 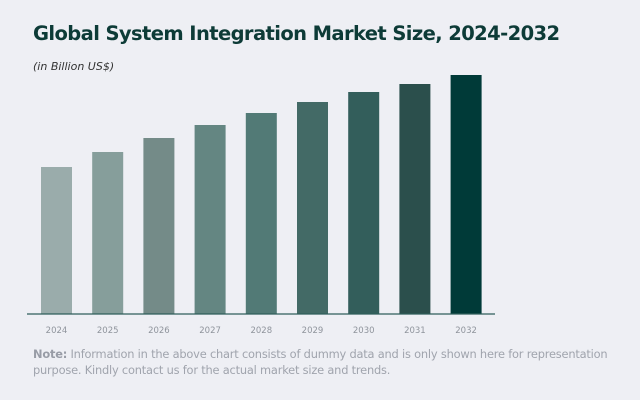 What do you see at coordinates (364, 203) in the screenshot?
I see `bar-2030` at bounding box center [364, 203].